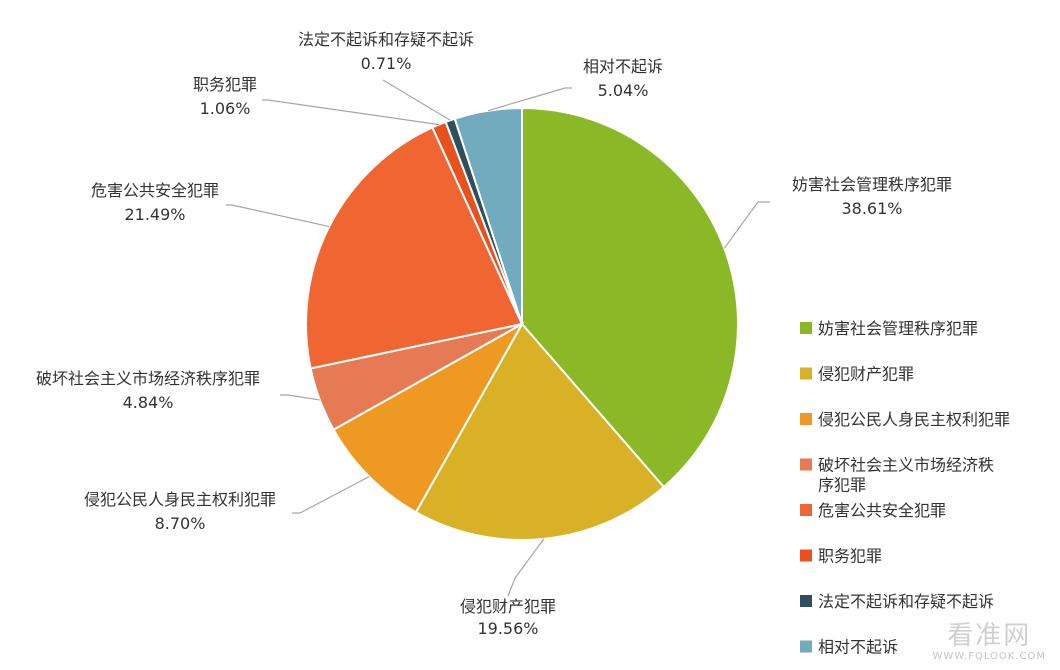  What do you see at coordinates (155, 190) in the screenshot?
I see `slice-name-label: 危害公共安全犯罪` at bounding box center [155, 190].